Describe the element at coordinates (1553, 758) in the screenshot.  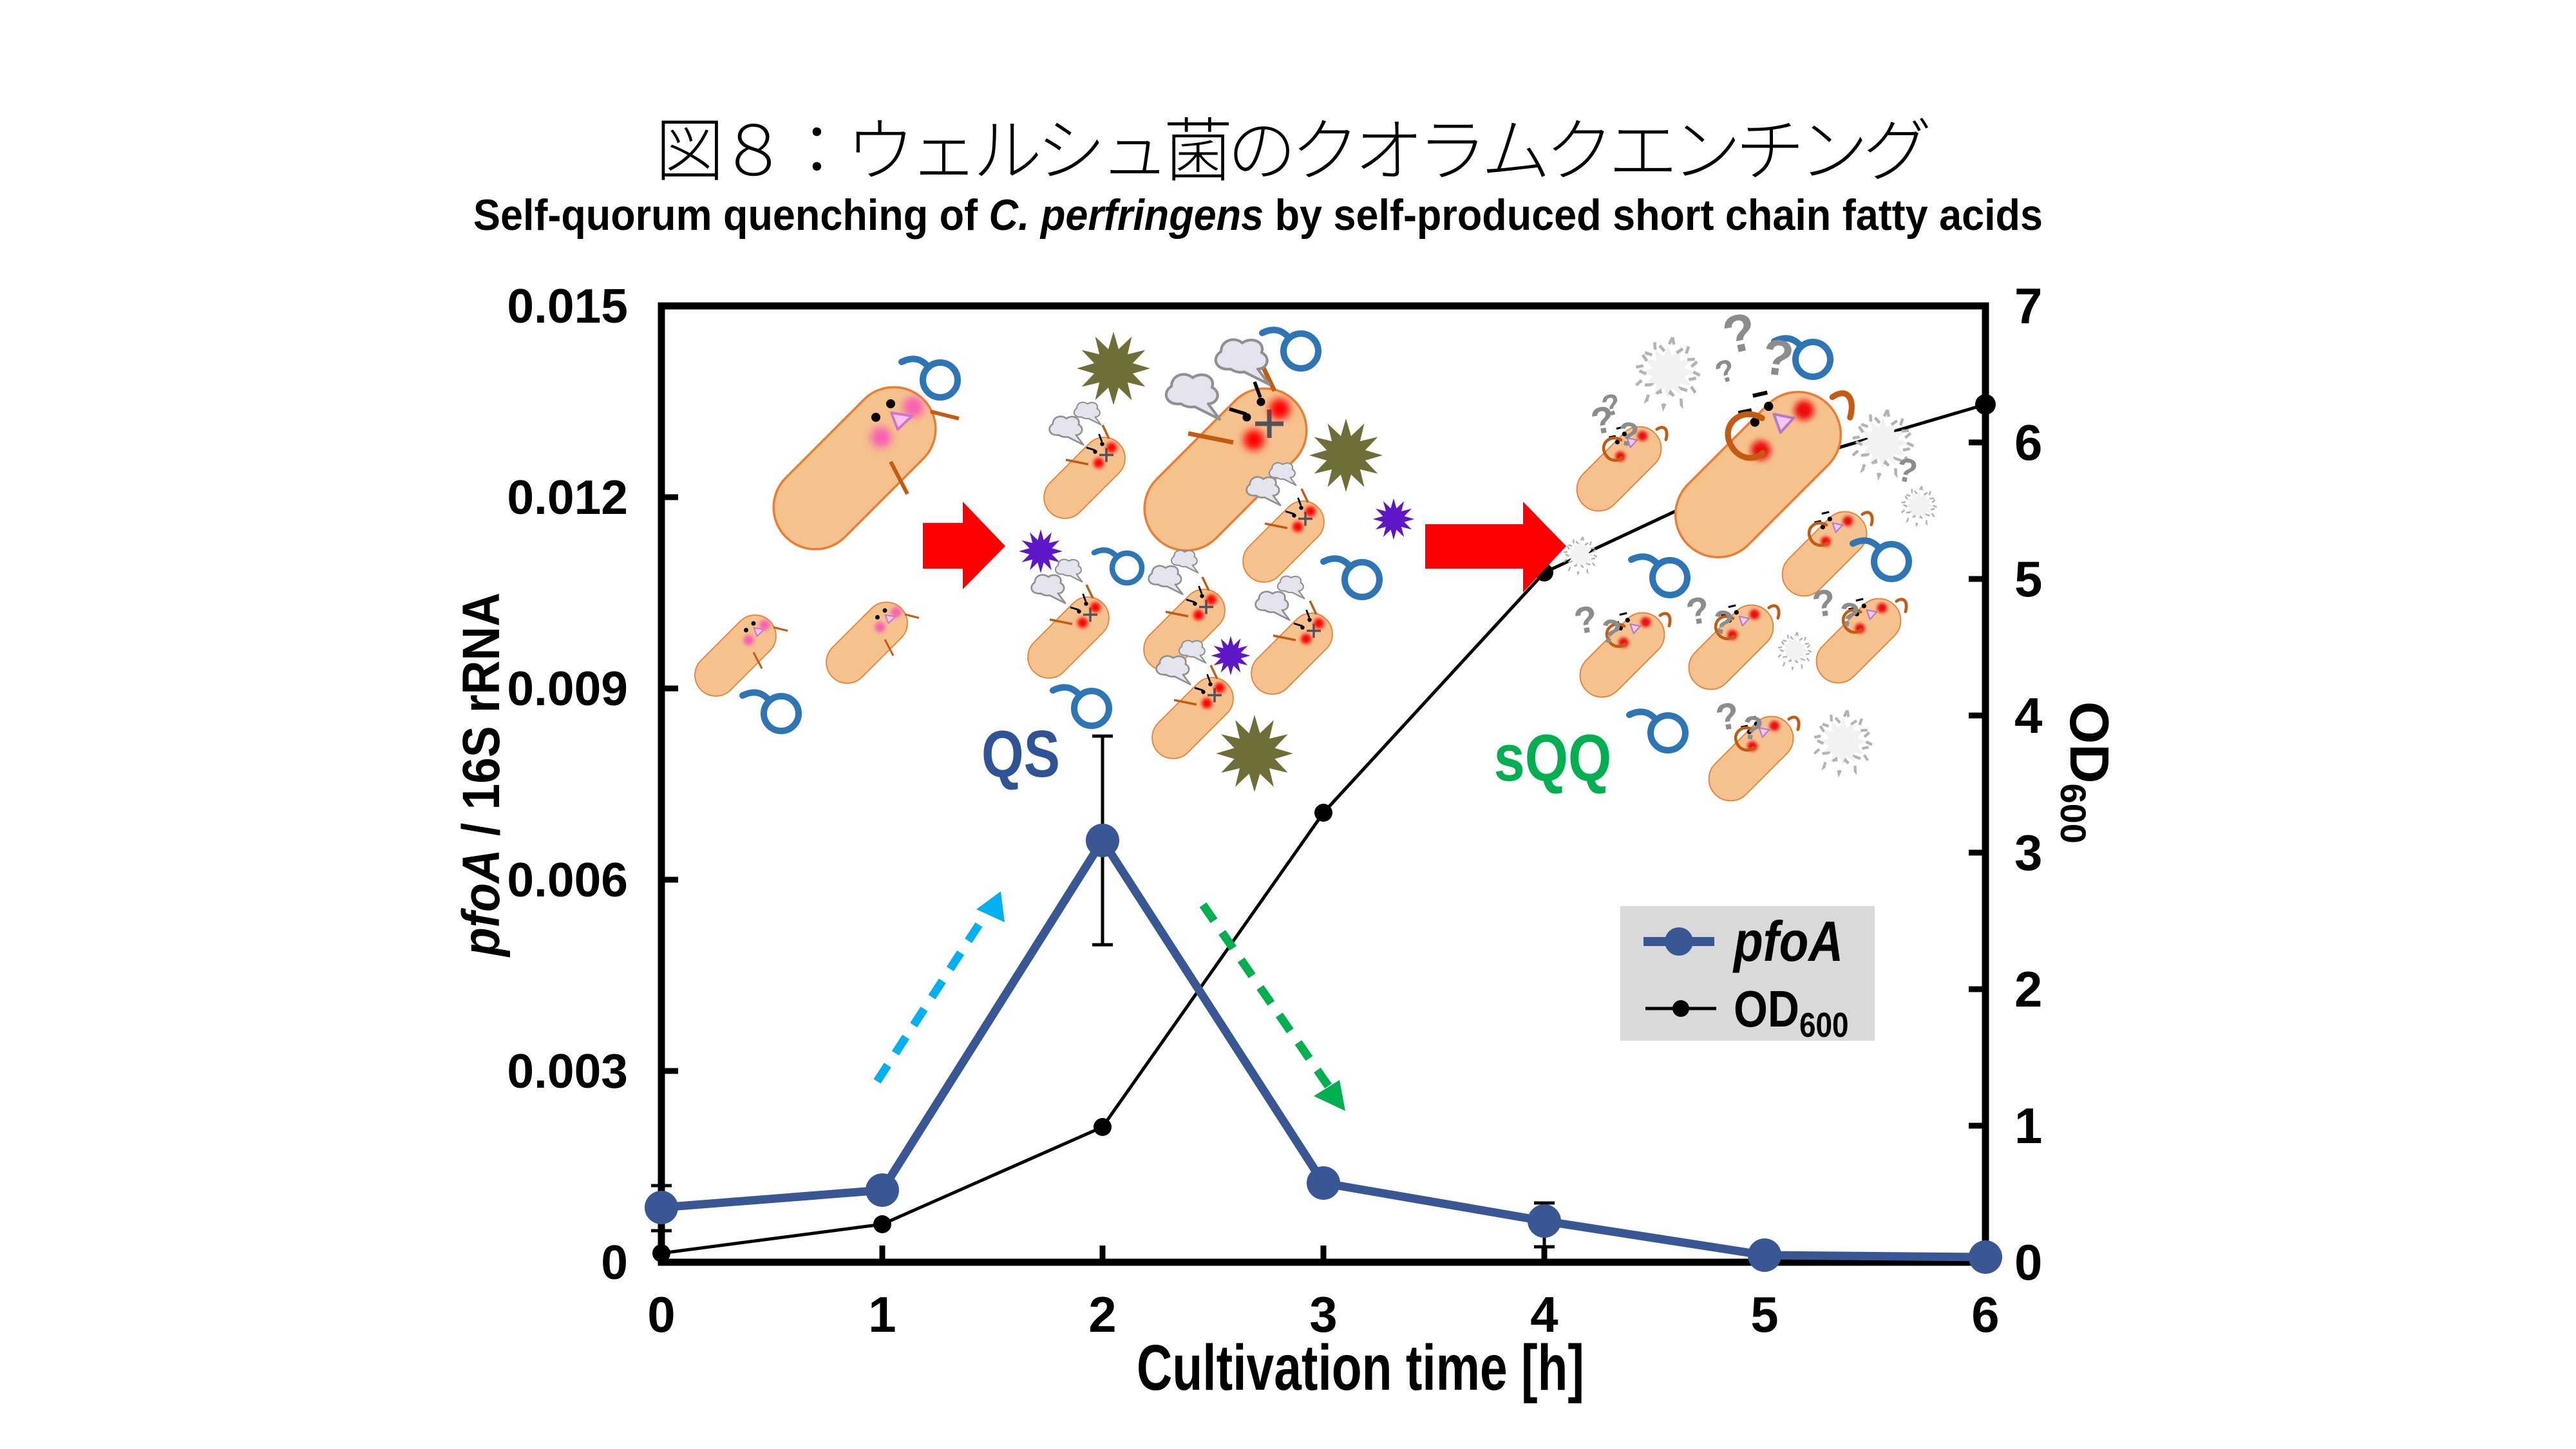
I see `svg-text: sQQ` at that location.